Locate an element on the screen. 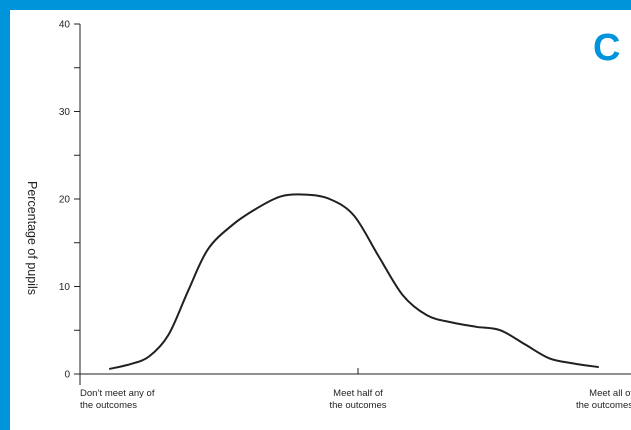  y-tick-label: 40 is located at coordinates (65, 25).